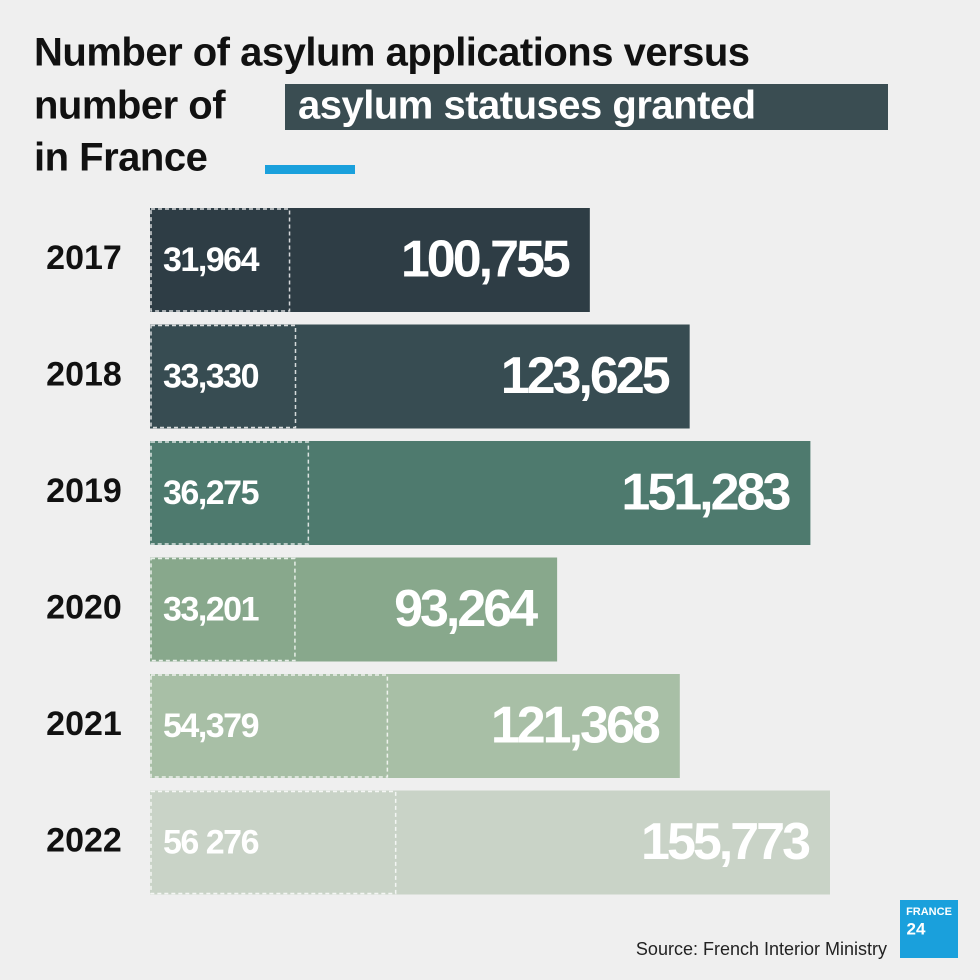 The width and height of the screenshot is (980, 980). What do you see at coordinates (916, 928) in the screenshot?
I see `logo-text: 24` at bounding box center [916, 928].